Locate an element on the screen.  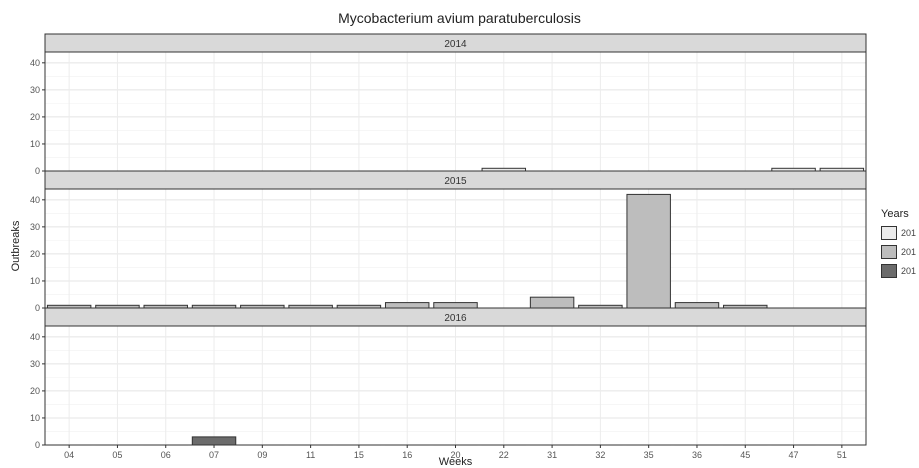
legend-label-1: 201 is located at coordinates (909, 232).